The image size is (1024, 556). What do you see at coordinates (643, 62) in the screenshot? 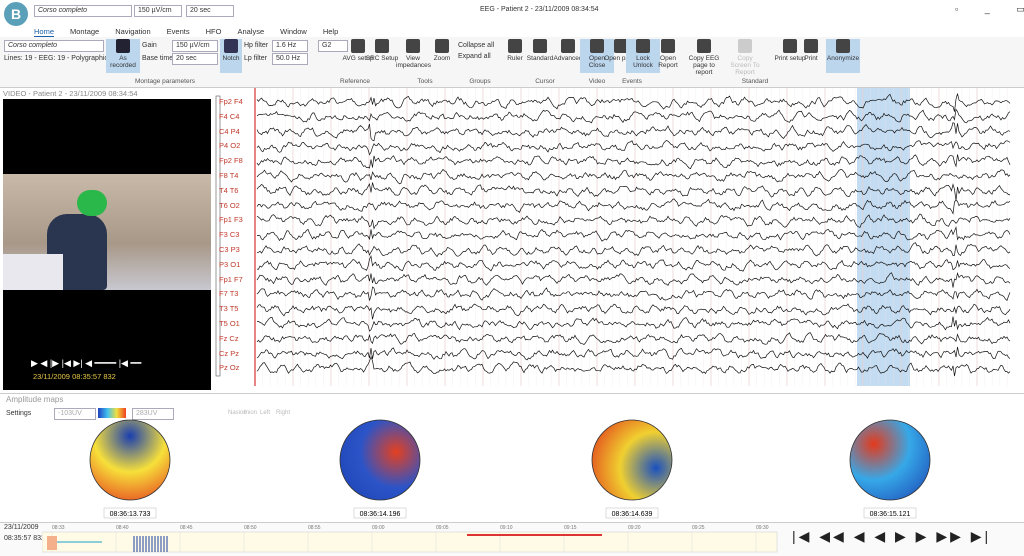
I see `button-label: Lock Unlock` at bounding box center [643, 62].